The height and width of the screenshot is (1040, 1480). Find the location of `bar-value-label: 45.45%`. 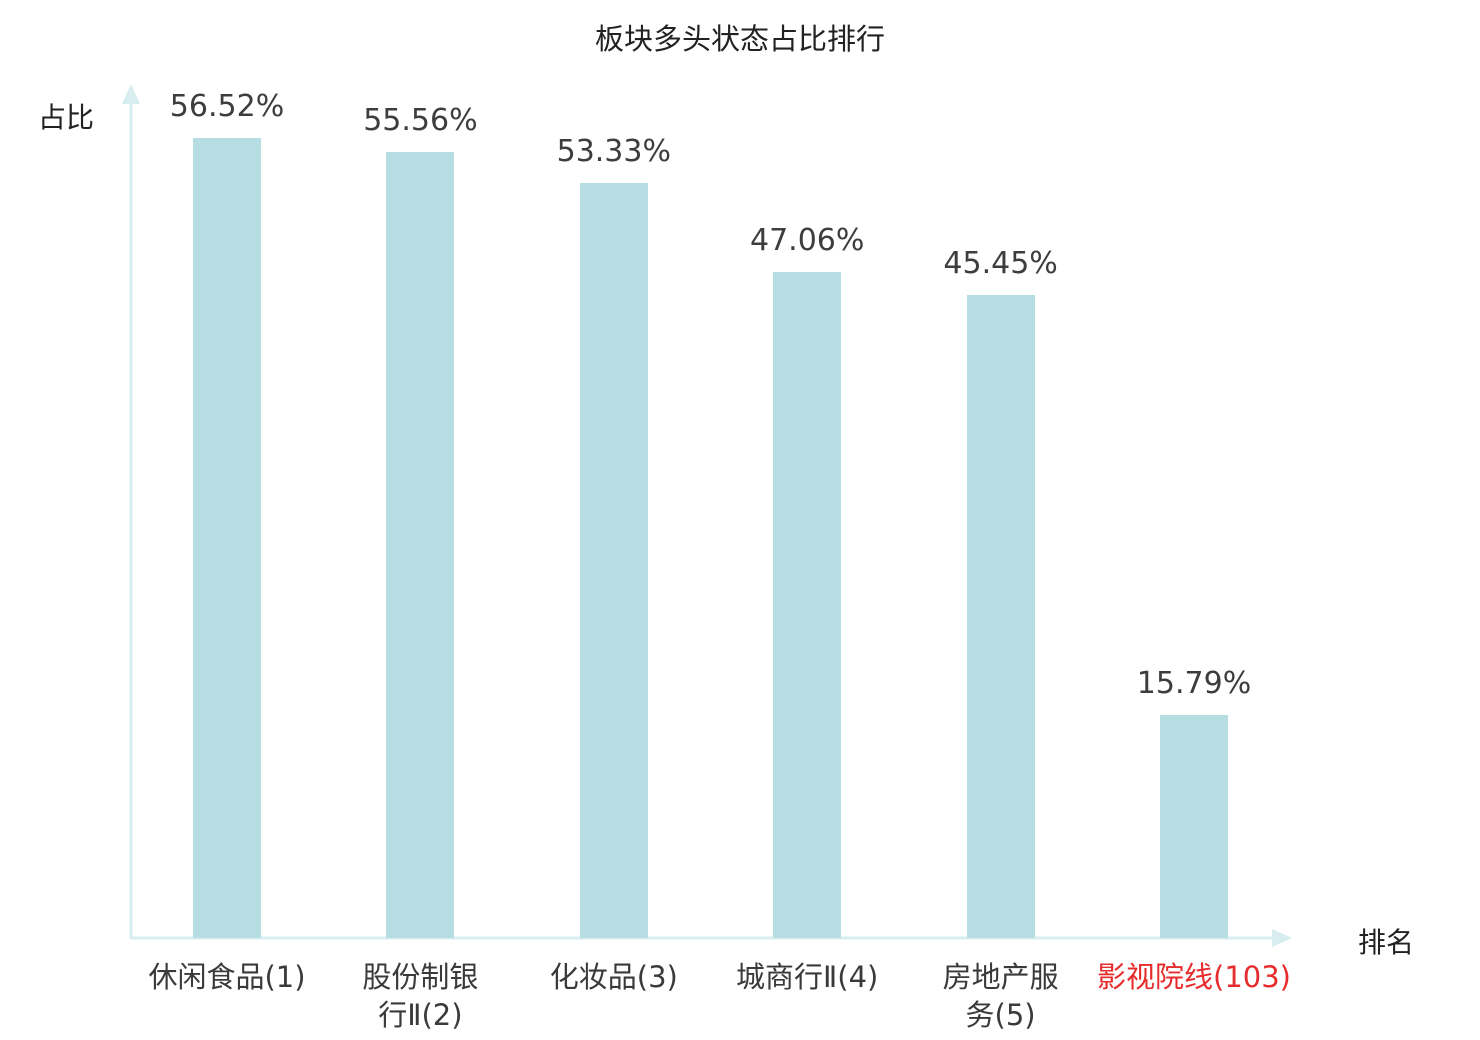

bar-value-label: 45.45% is located at coordinates (1000, 263).